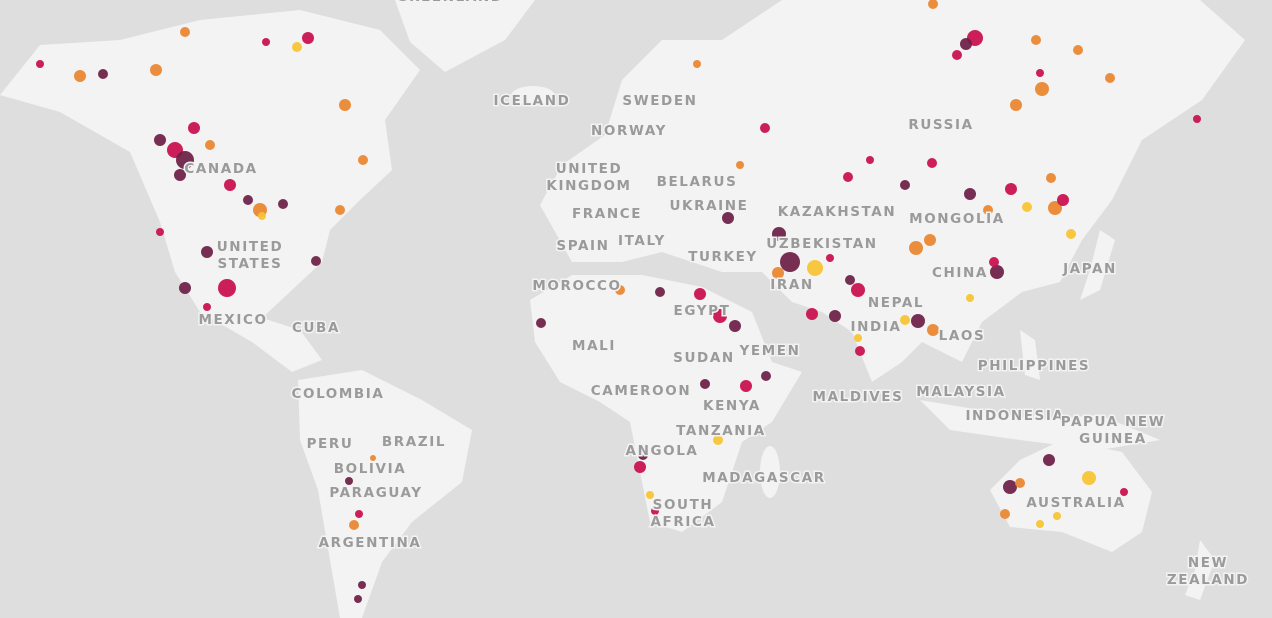 The image size is (1272, 618). What do you see at coordinates (662, 451) in the screenshot?
I see `country-label: ANGOLA` at bounding box center [662, 451].